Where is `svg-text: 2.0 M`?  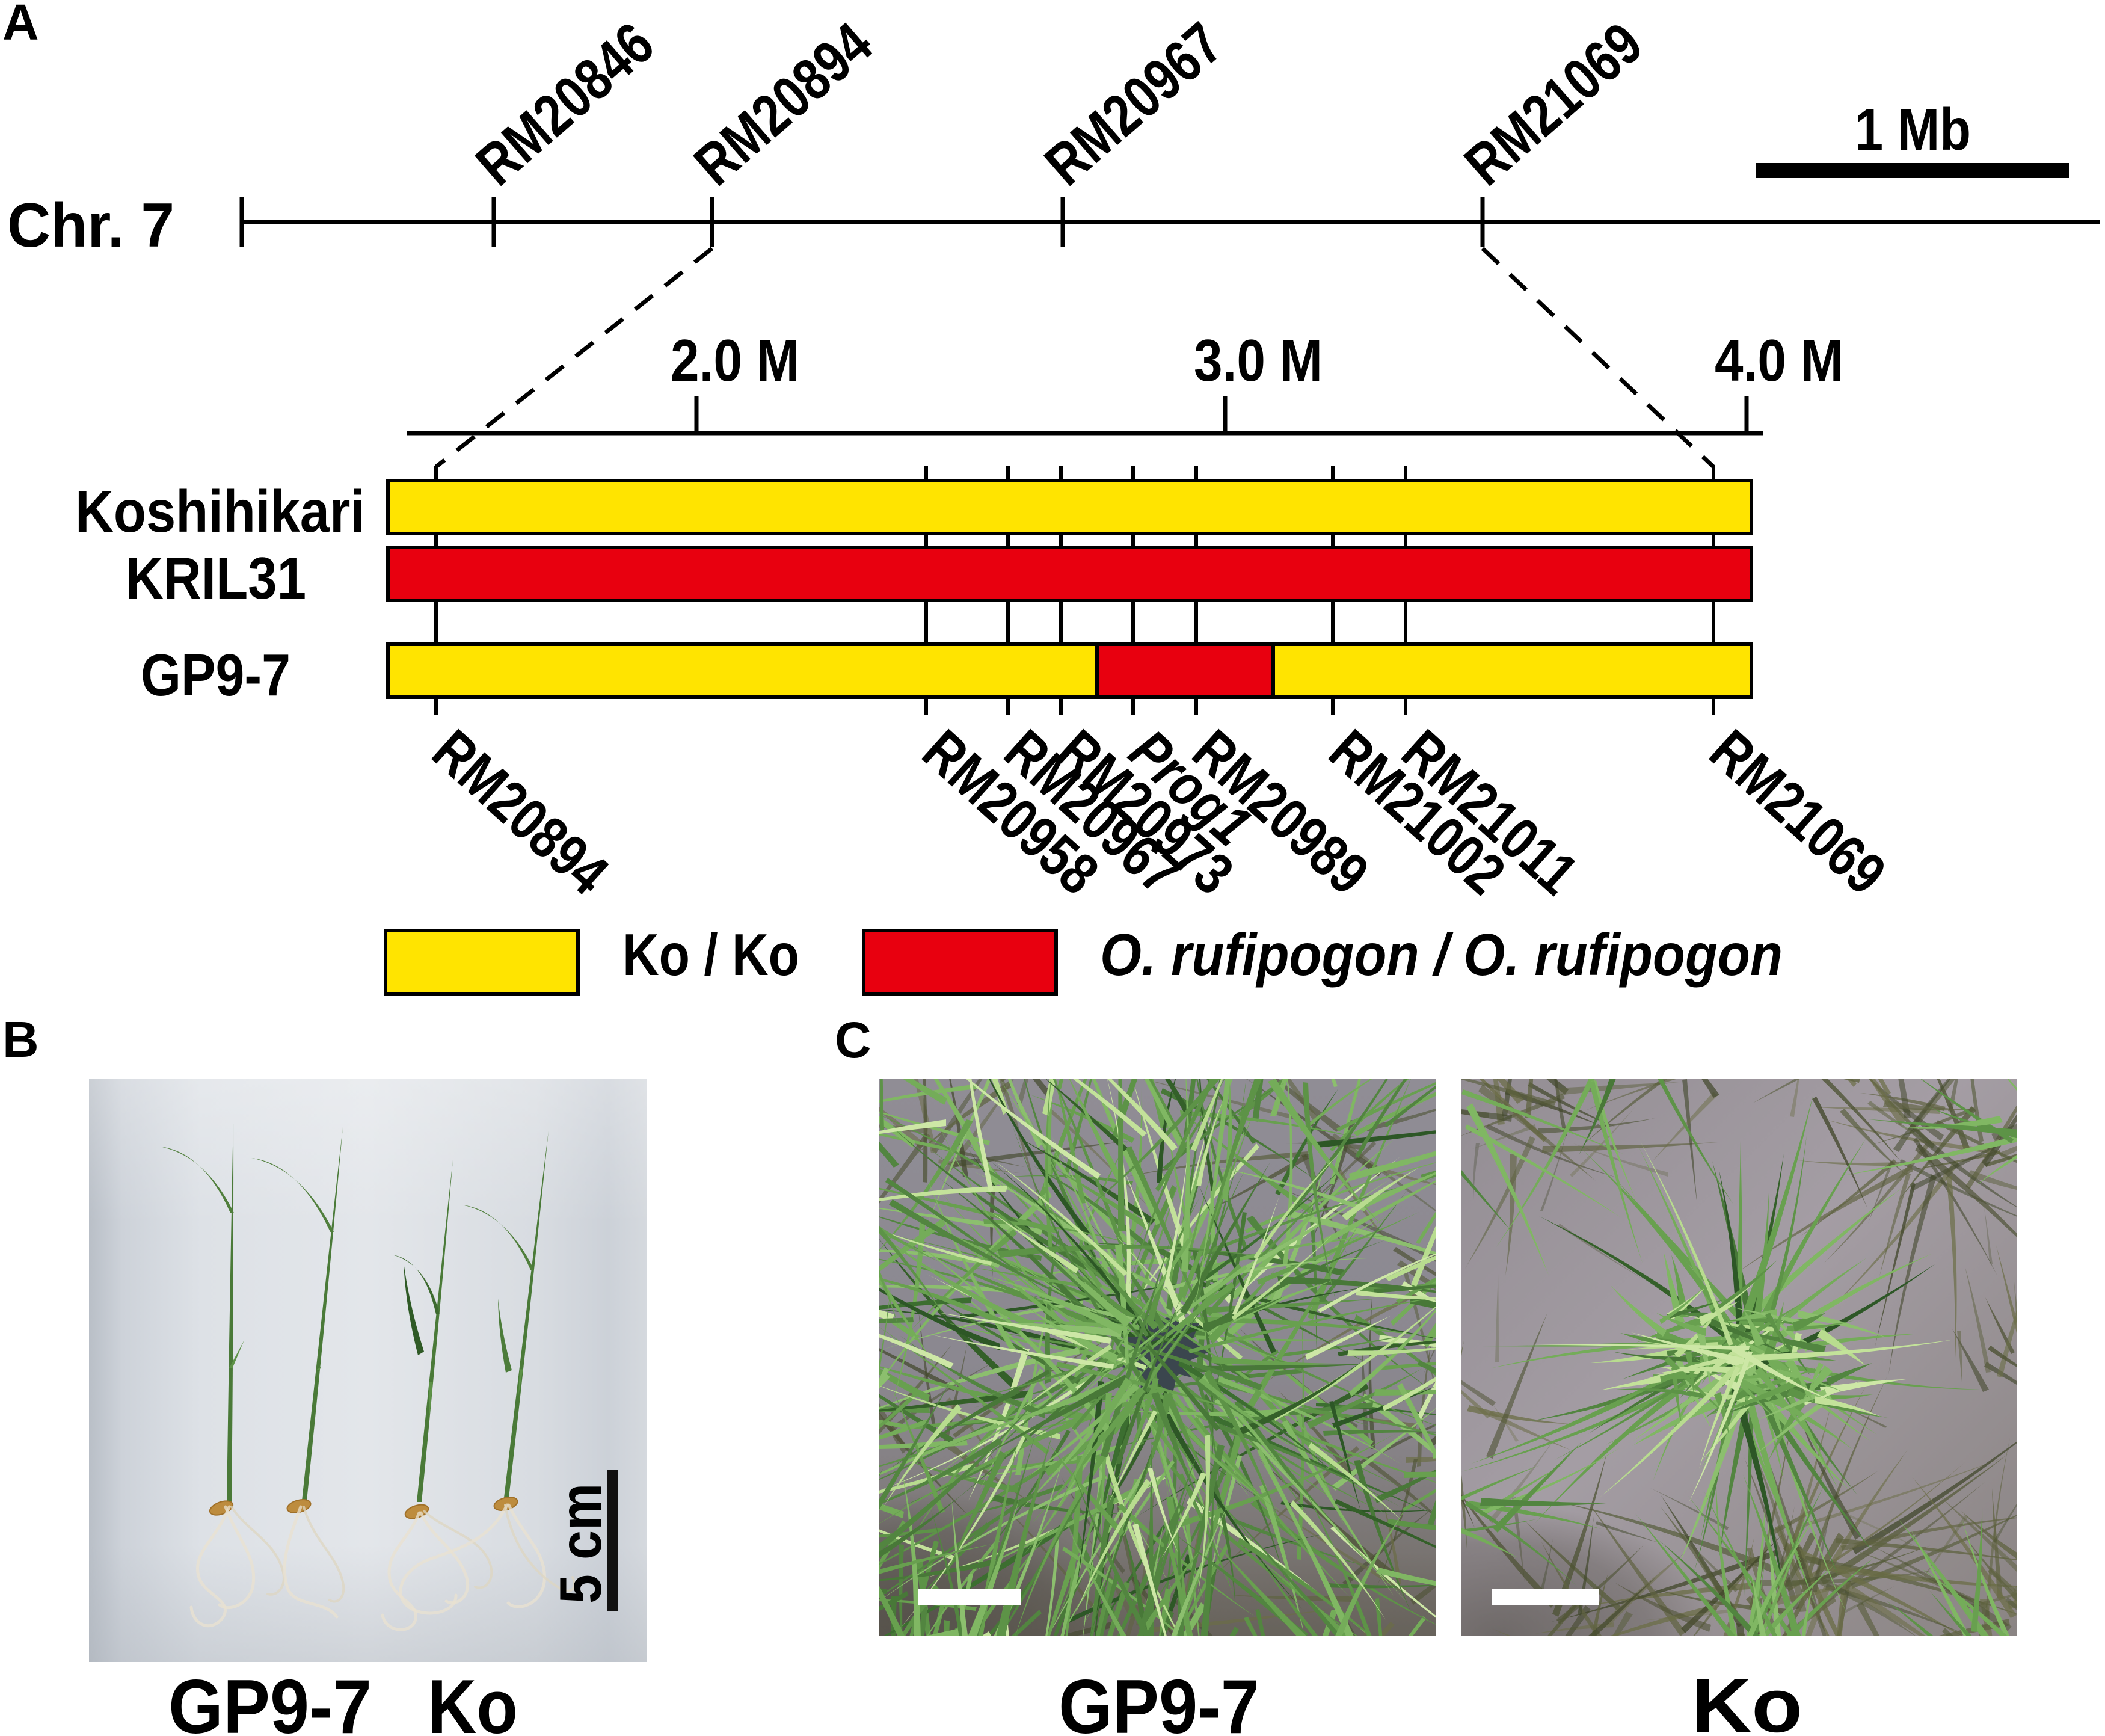 svg-text: 2.0 M is located at coordinates (735, 360).